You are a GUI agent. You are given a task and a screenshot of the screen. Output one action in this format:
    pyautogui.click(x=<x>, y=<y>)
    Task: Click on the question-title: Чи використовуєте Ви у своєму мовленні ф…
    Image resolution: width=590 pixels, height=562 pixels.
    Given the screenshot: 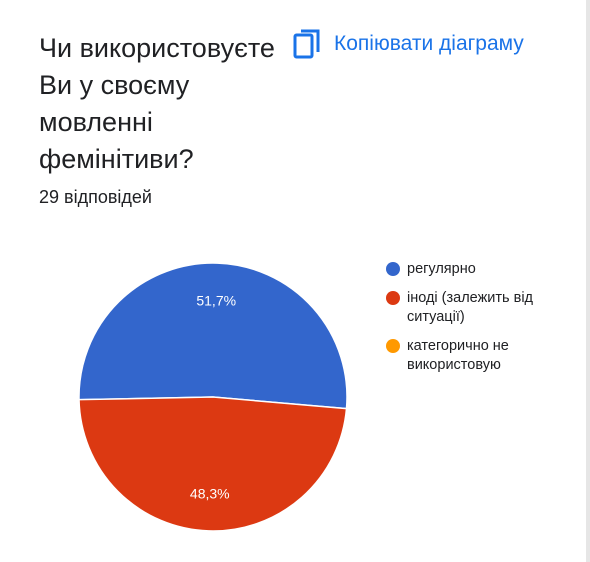 What is the action you would take?
    pyautogui.click(x=157, y=103)
    